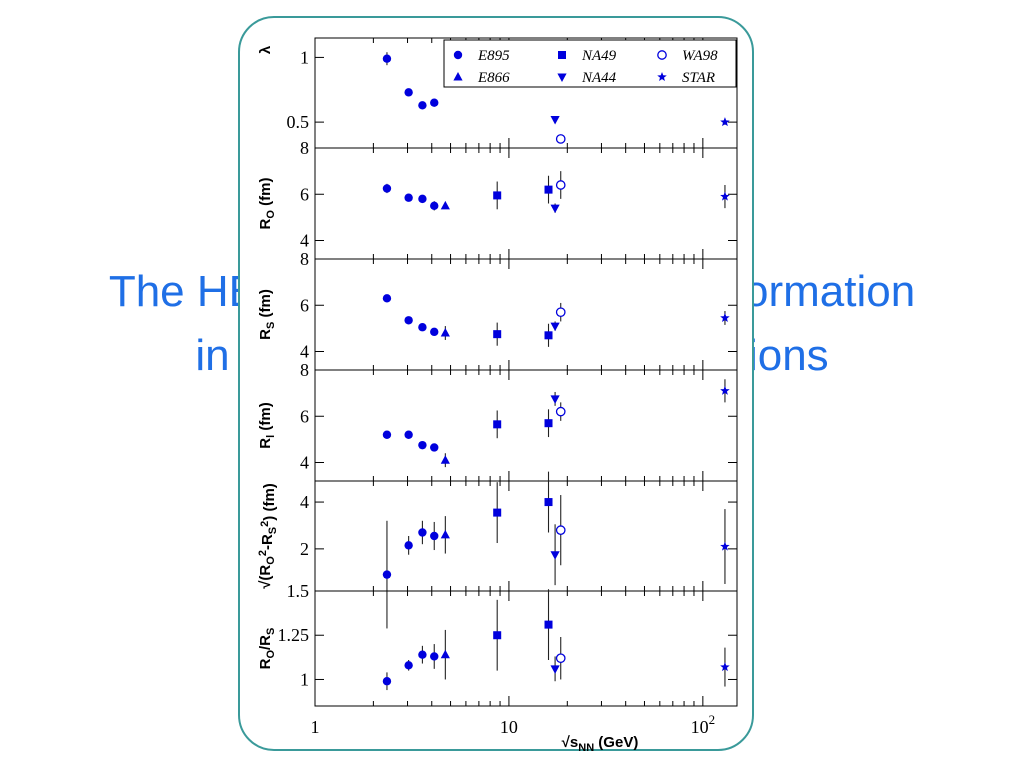 Image resolution: width=1024 pixels, height=768 pixels. I want to click on legend-marker-na44, so click(562, 77).